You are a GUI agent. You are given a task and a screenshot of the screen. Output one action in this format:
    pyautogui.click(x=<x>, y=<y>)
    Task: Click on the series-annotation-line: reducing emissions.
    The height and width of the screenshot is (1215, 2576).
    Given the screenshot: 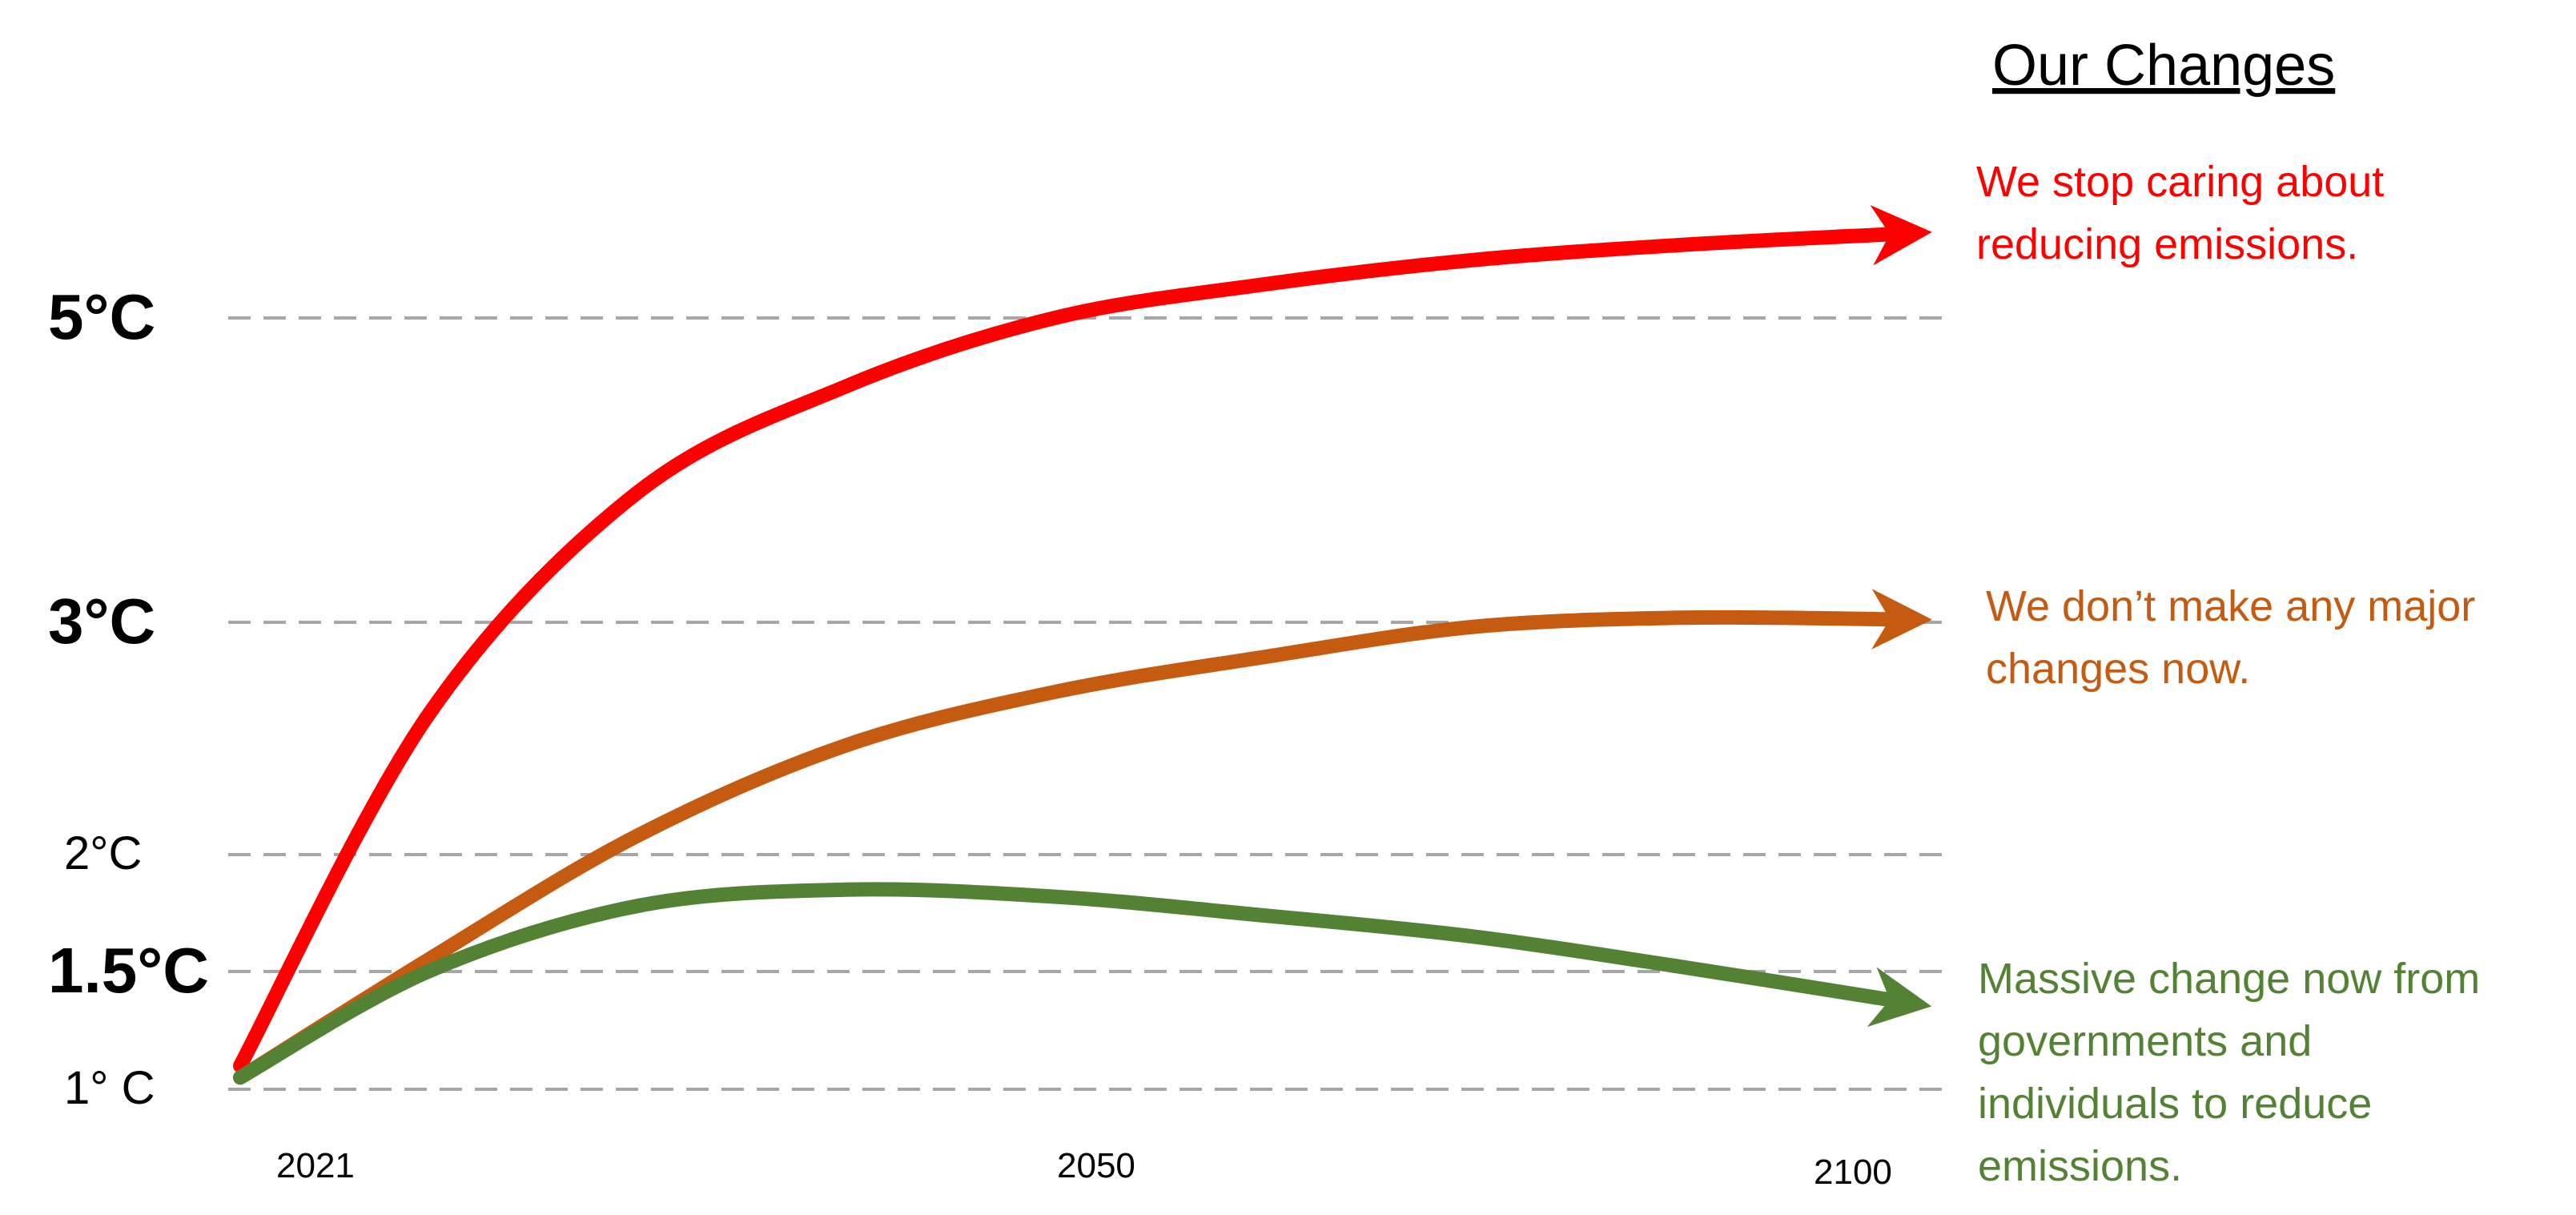 What is the action you would take?
    pyautogui.click(x=2167, y=244)
    